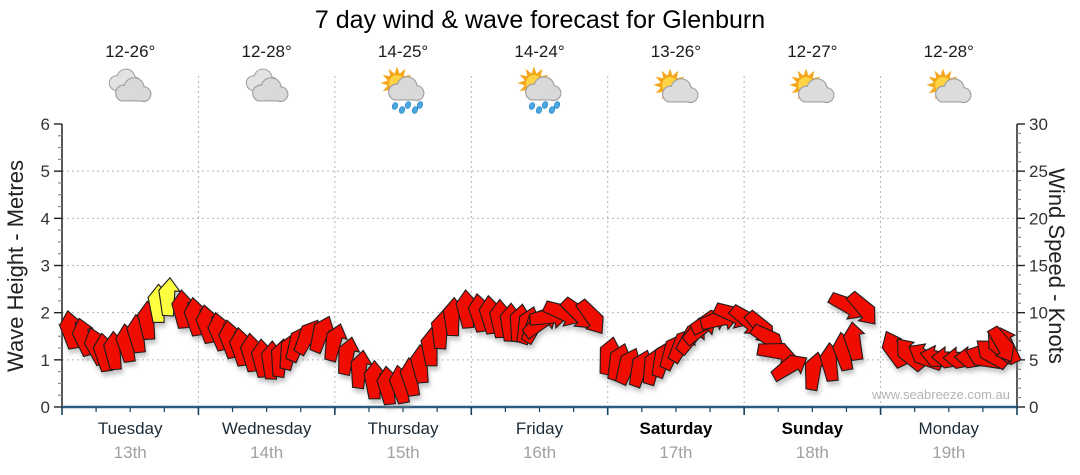 The width and height of the screenshot is (1080, 475). I want to click on day-header-saturday: 13-26°, so click(676, 82).